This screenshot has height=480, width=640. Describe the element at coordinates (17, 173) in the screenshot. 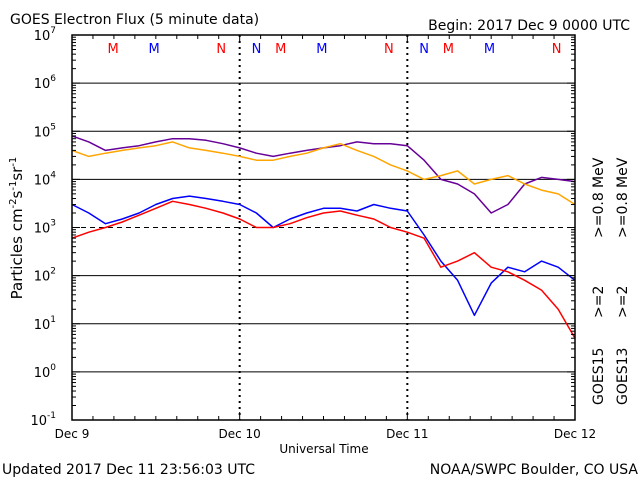

I see `y-label-sr: sr` at that location.